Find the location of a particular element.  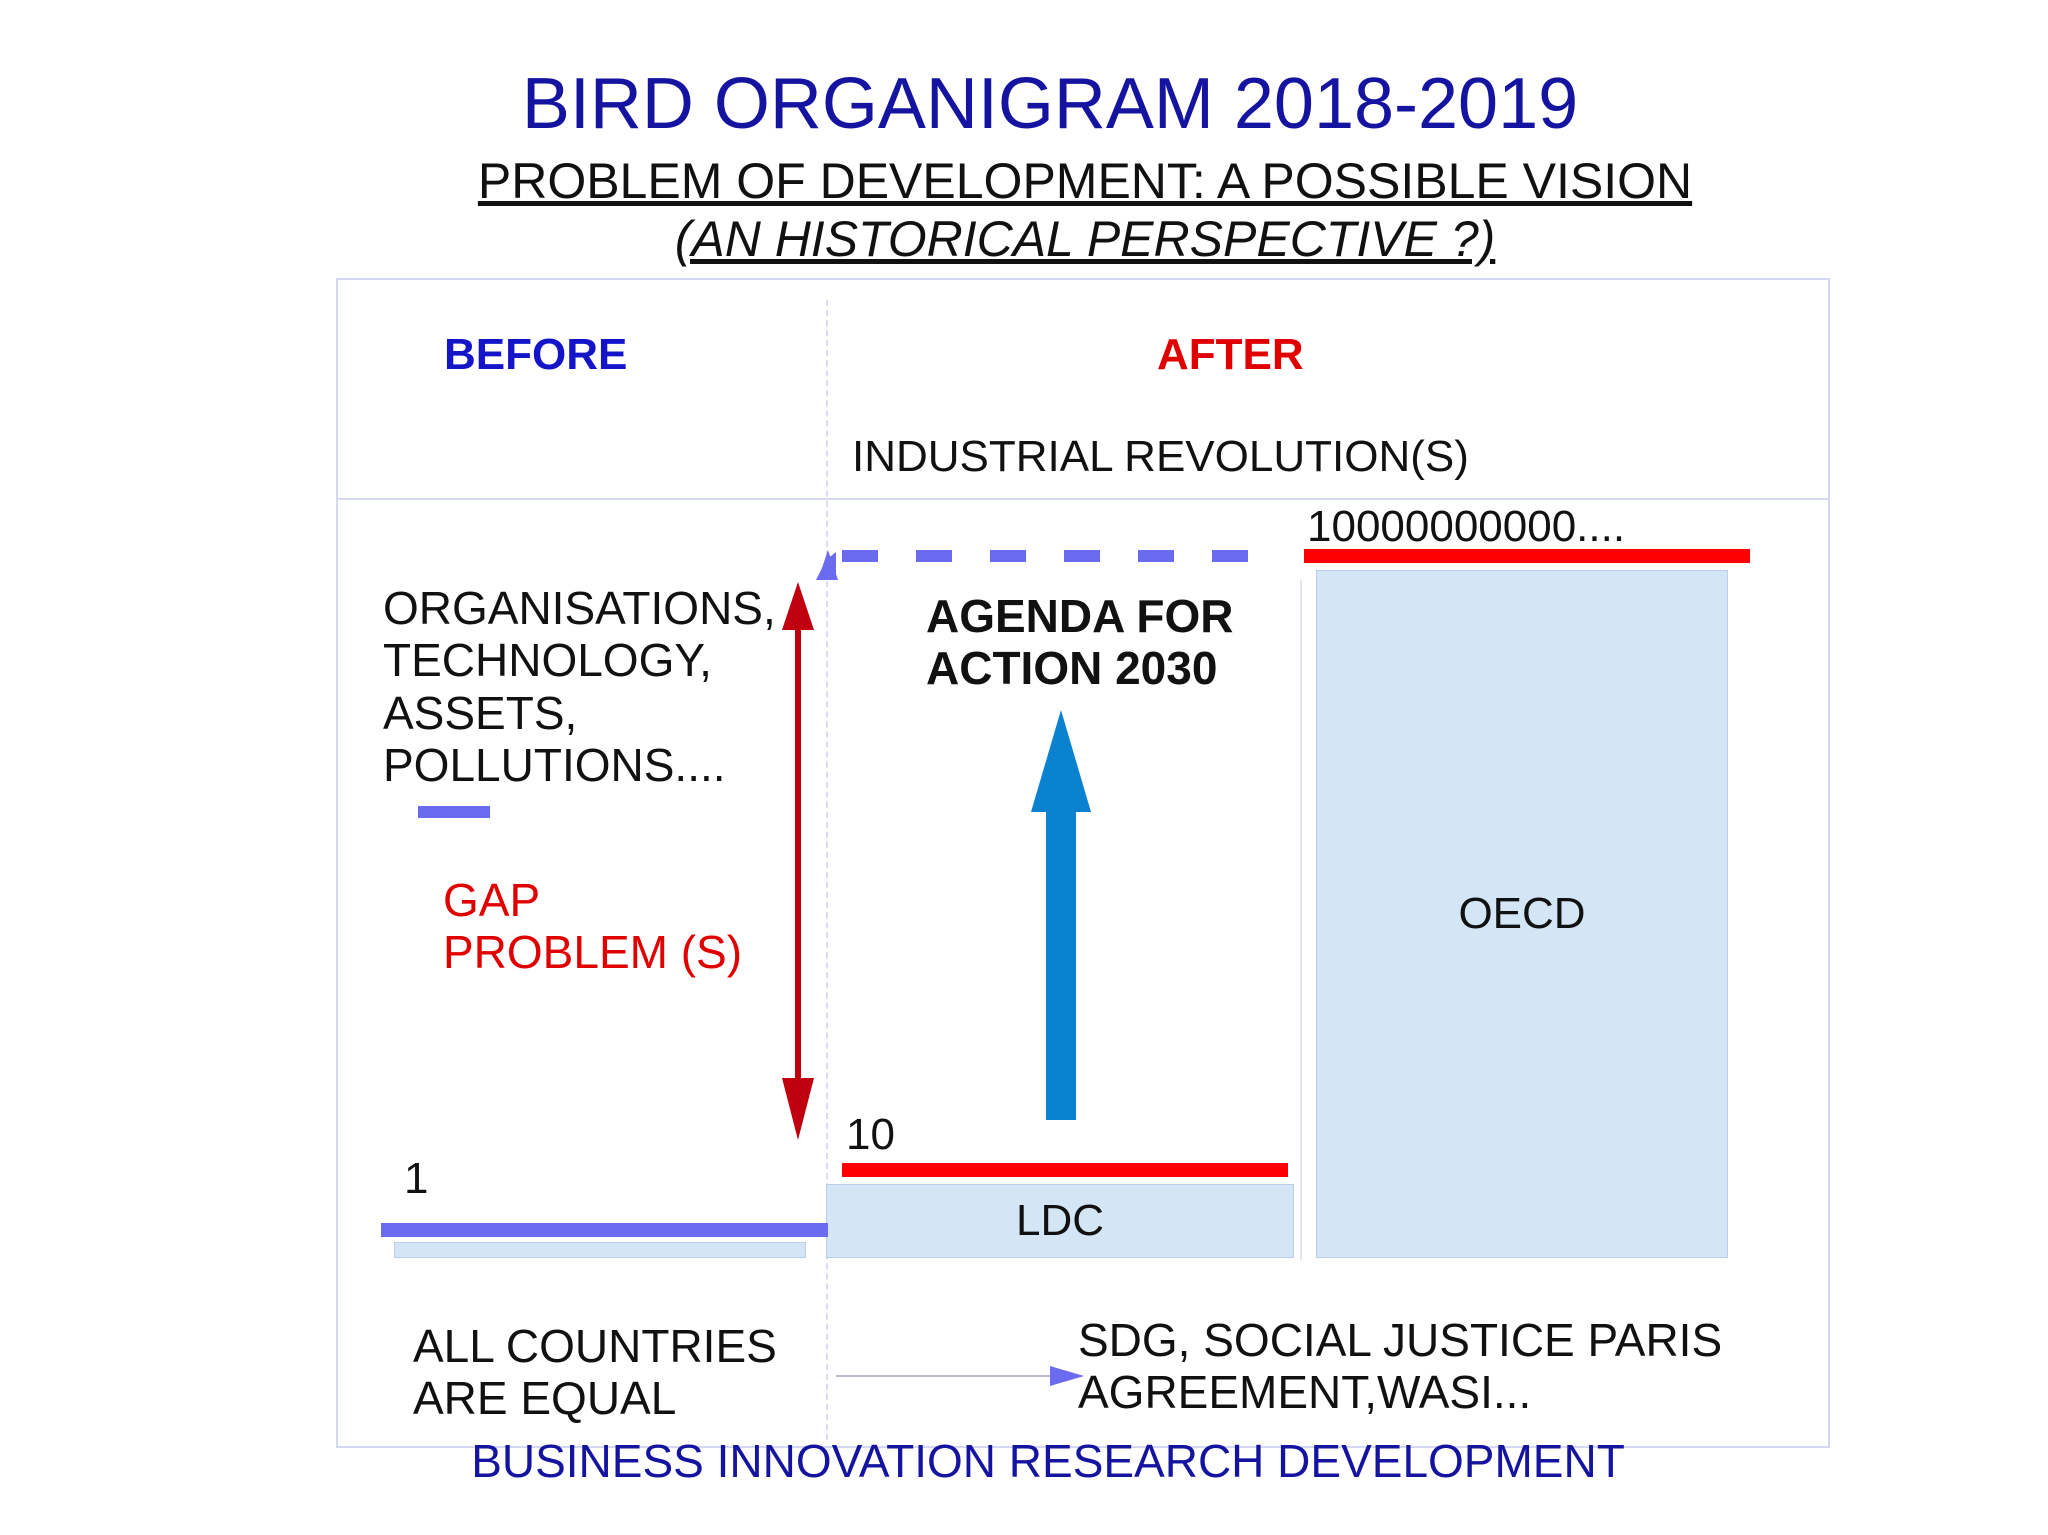

level-ten-label: 10 is located at coordinates (870, 1134).